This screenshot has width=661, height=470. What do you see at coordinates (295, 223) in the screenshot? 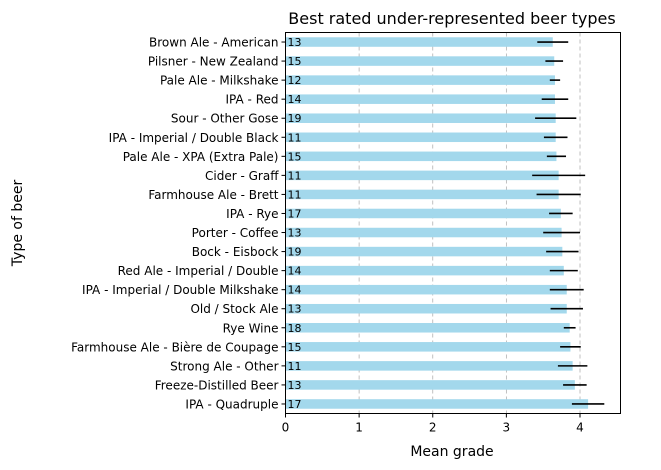
I see `count-labels: 13 15 12 14 19 11 15 11 11 17 13 19 14 14 13 18 15 11 13 17` at bounding box center [295, 223].